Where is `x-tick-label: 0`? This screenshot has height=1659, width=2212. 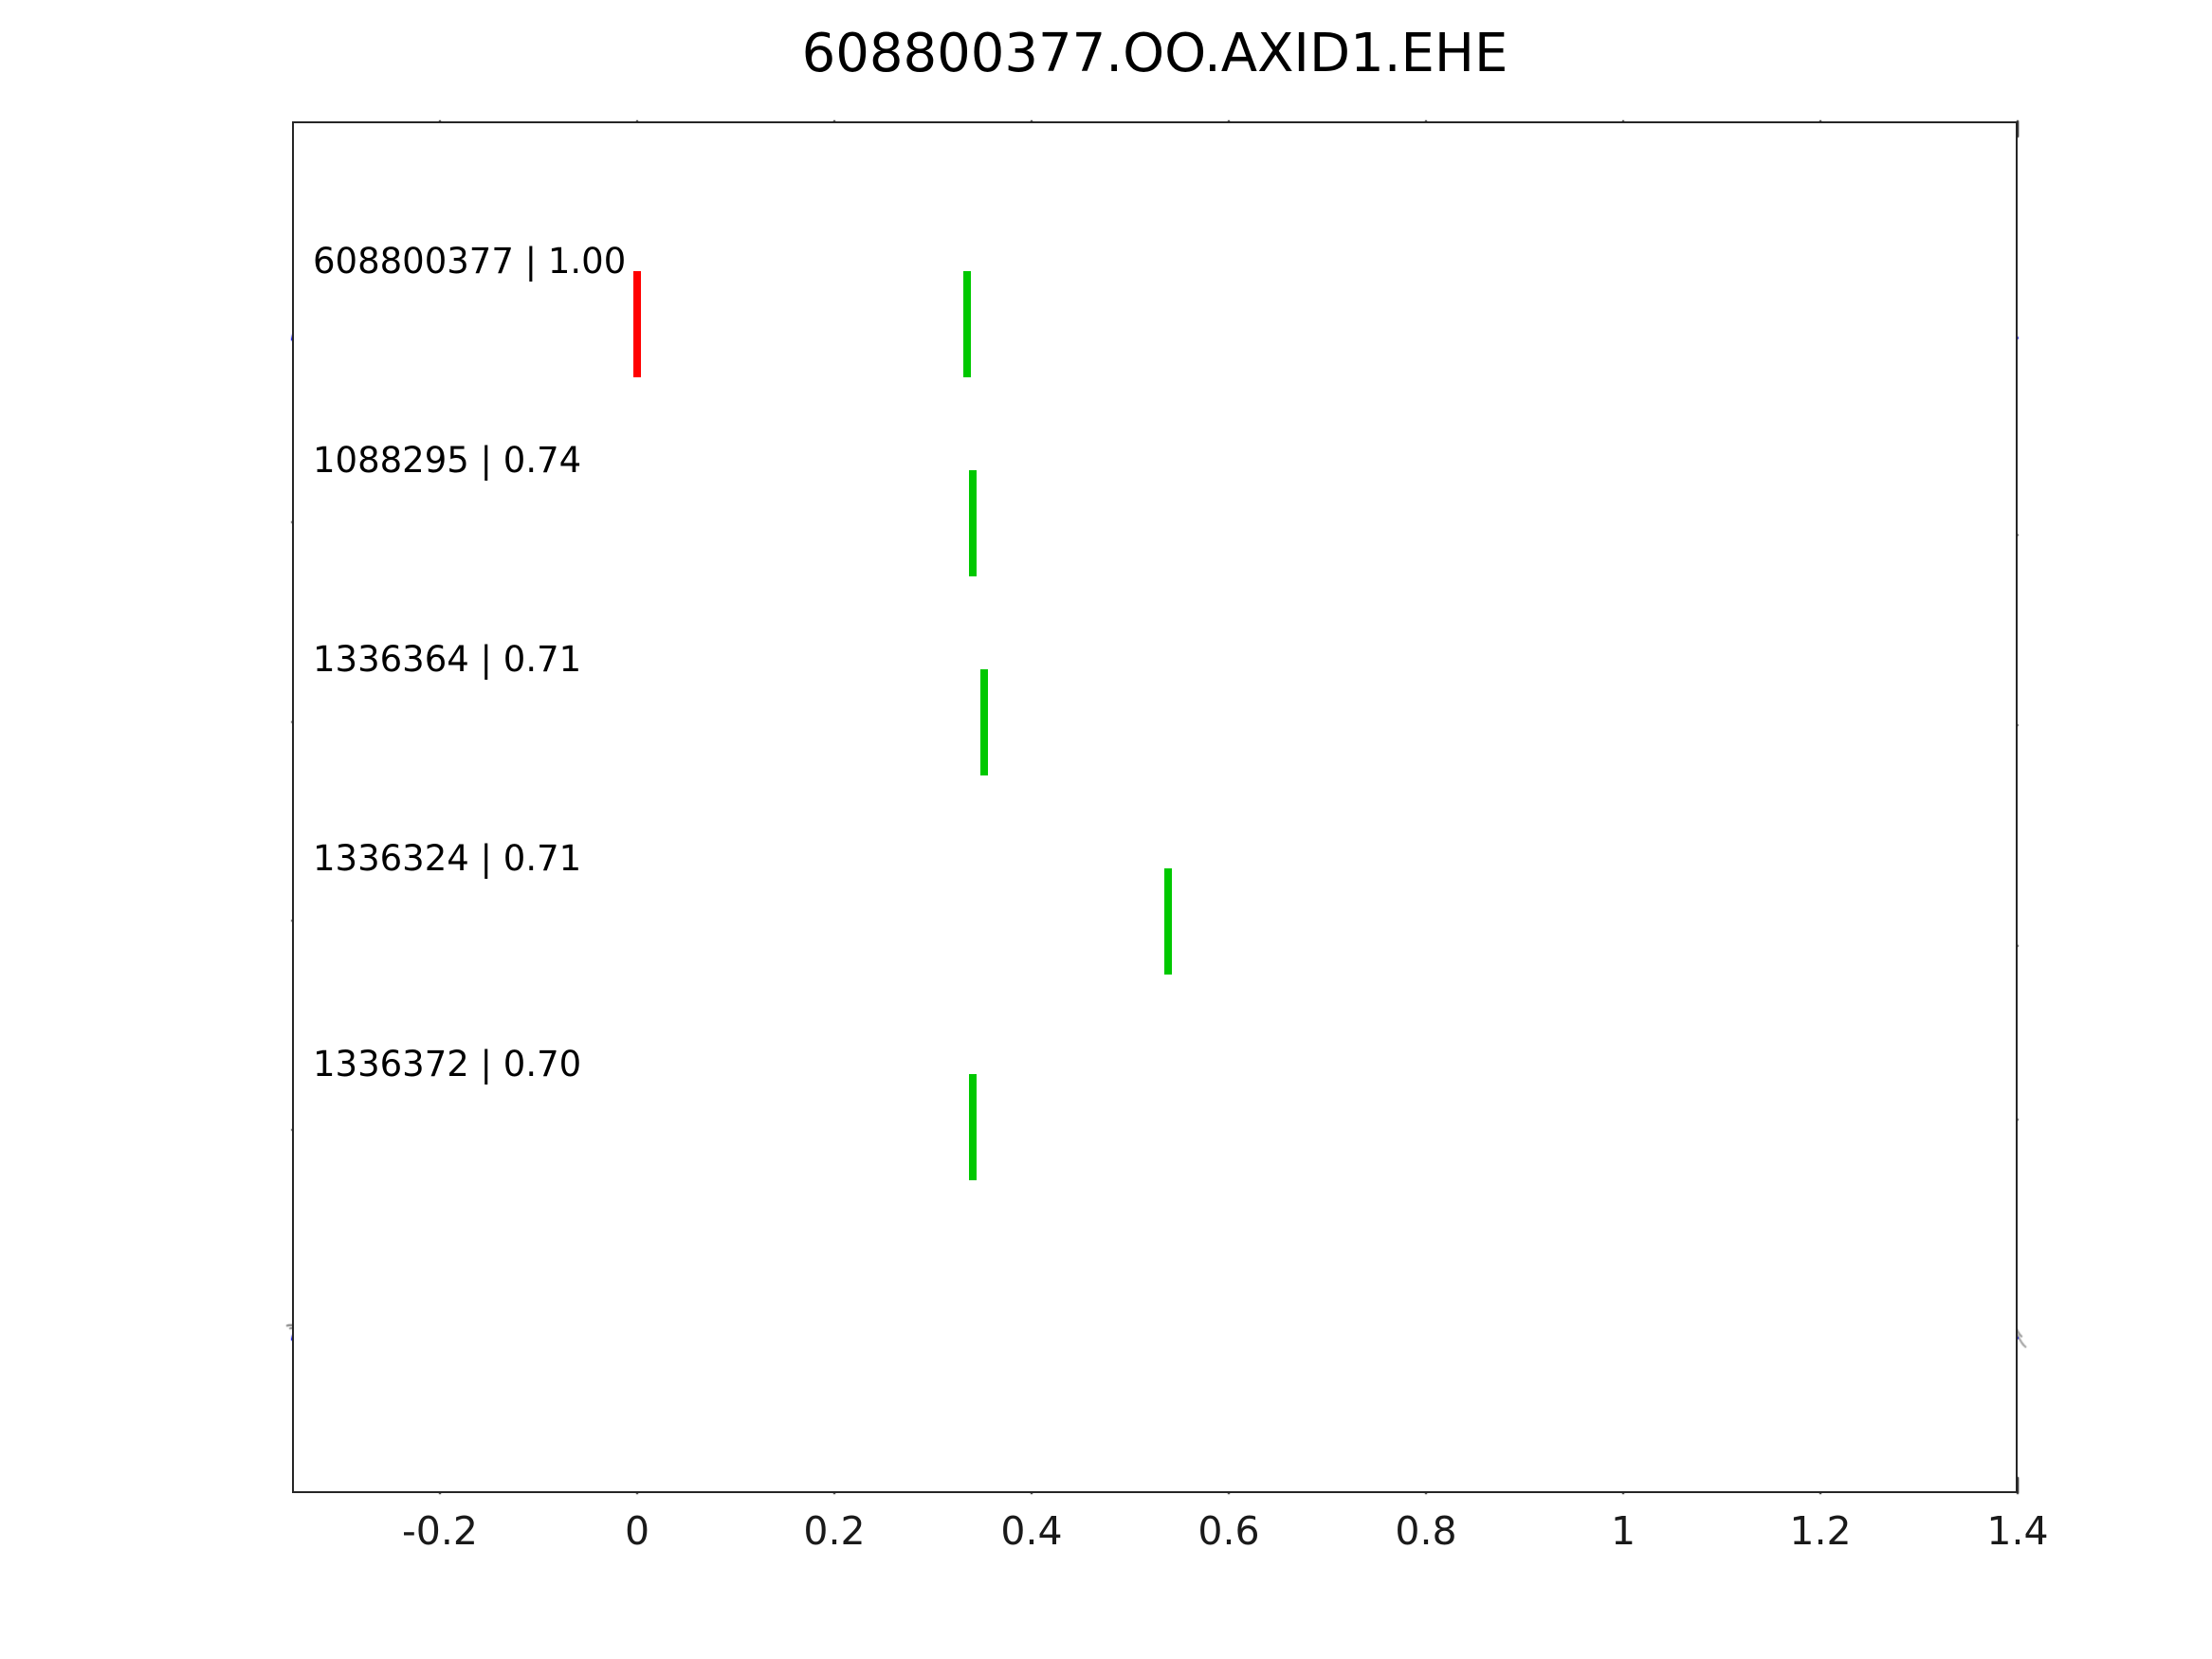
x-tick-label: 0 is located at coordinates (637, 1531).